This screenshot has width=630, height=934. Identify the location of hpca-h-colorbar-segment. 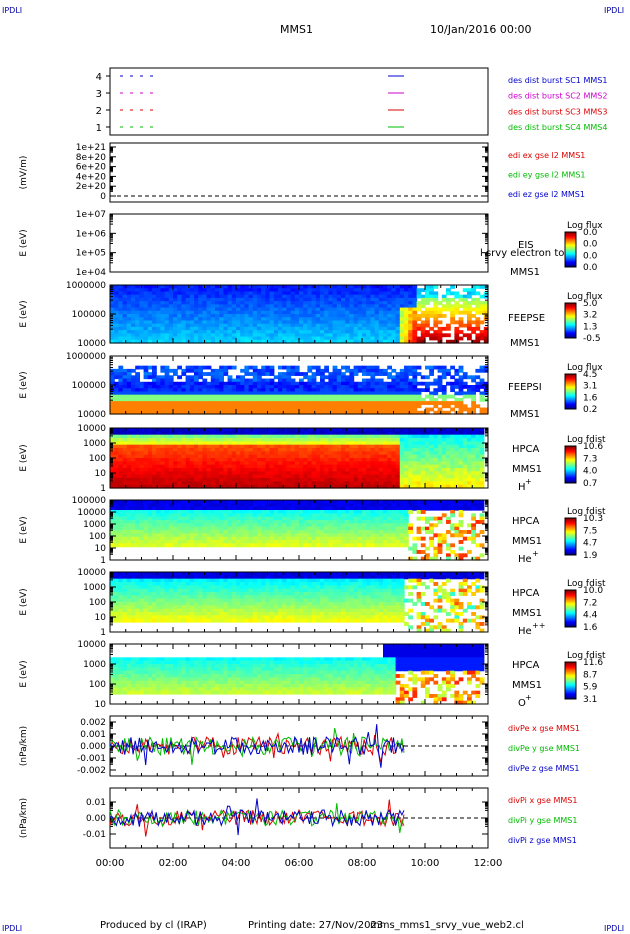
(570, 481).